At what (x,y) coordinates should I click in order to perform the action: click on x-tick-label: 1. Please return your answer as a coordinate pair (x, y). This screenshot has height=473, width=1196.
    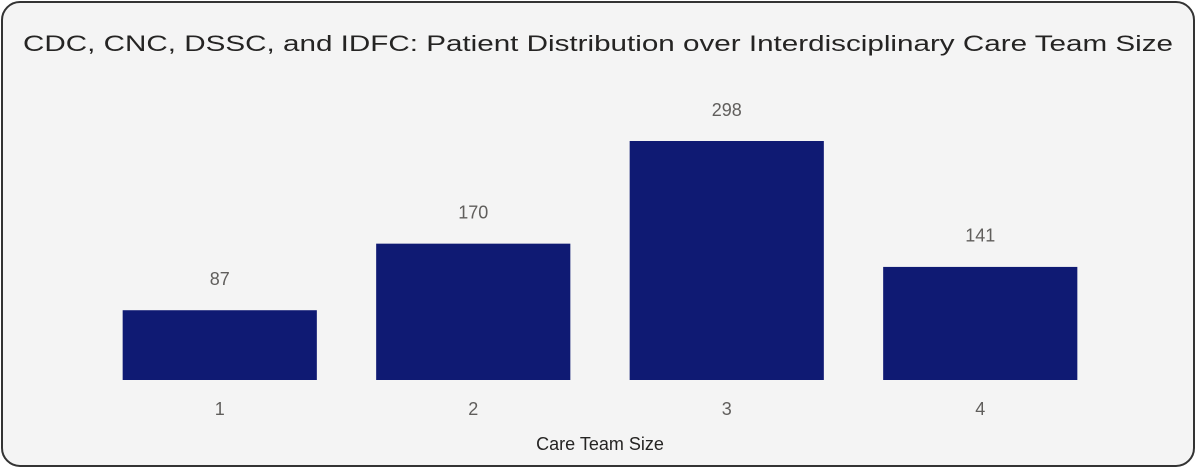
    Looking at the image, I should click on (220, 409).